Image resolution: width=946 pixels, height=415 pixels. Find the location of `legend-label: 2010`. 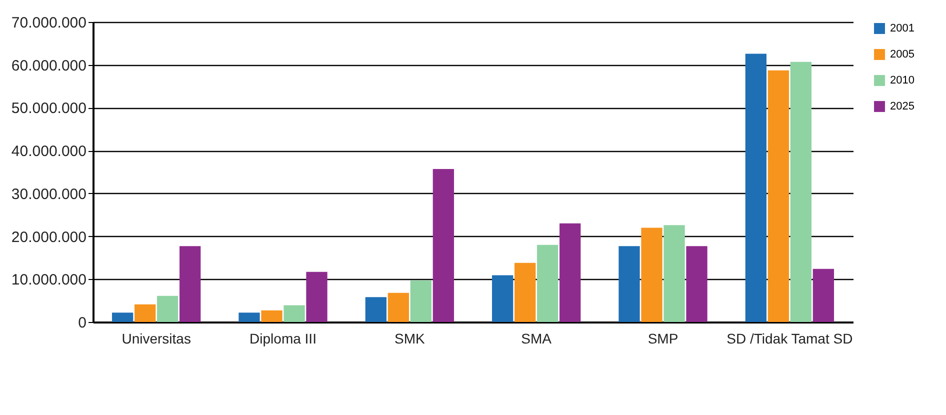

legend-label: 2010 is located at coordinates (902, 80).